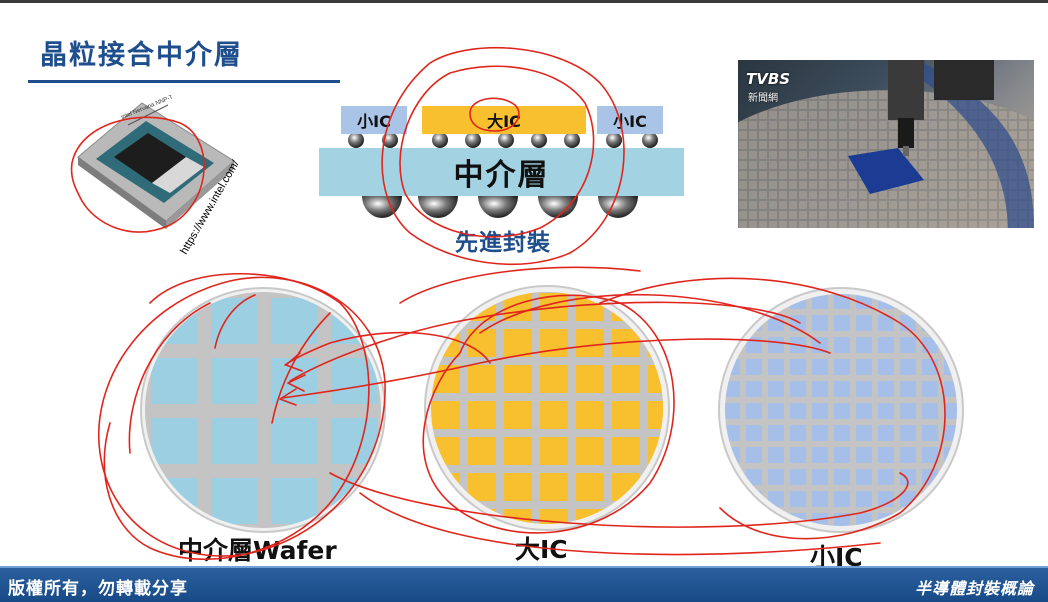  I want to click on package-diagram: 小IC 大IC 小IC 中介層 先進封裝, so click(505, 178).